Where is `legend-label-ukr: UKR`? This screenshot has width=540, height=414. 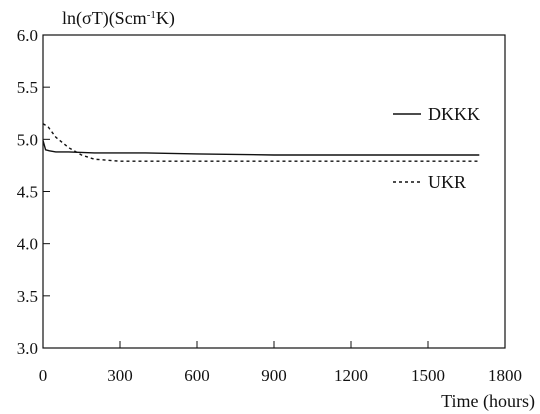
legend-label-ukr: UKR is located at coordinates (447, 182).